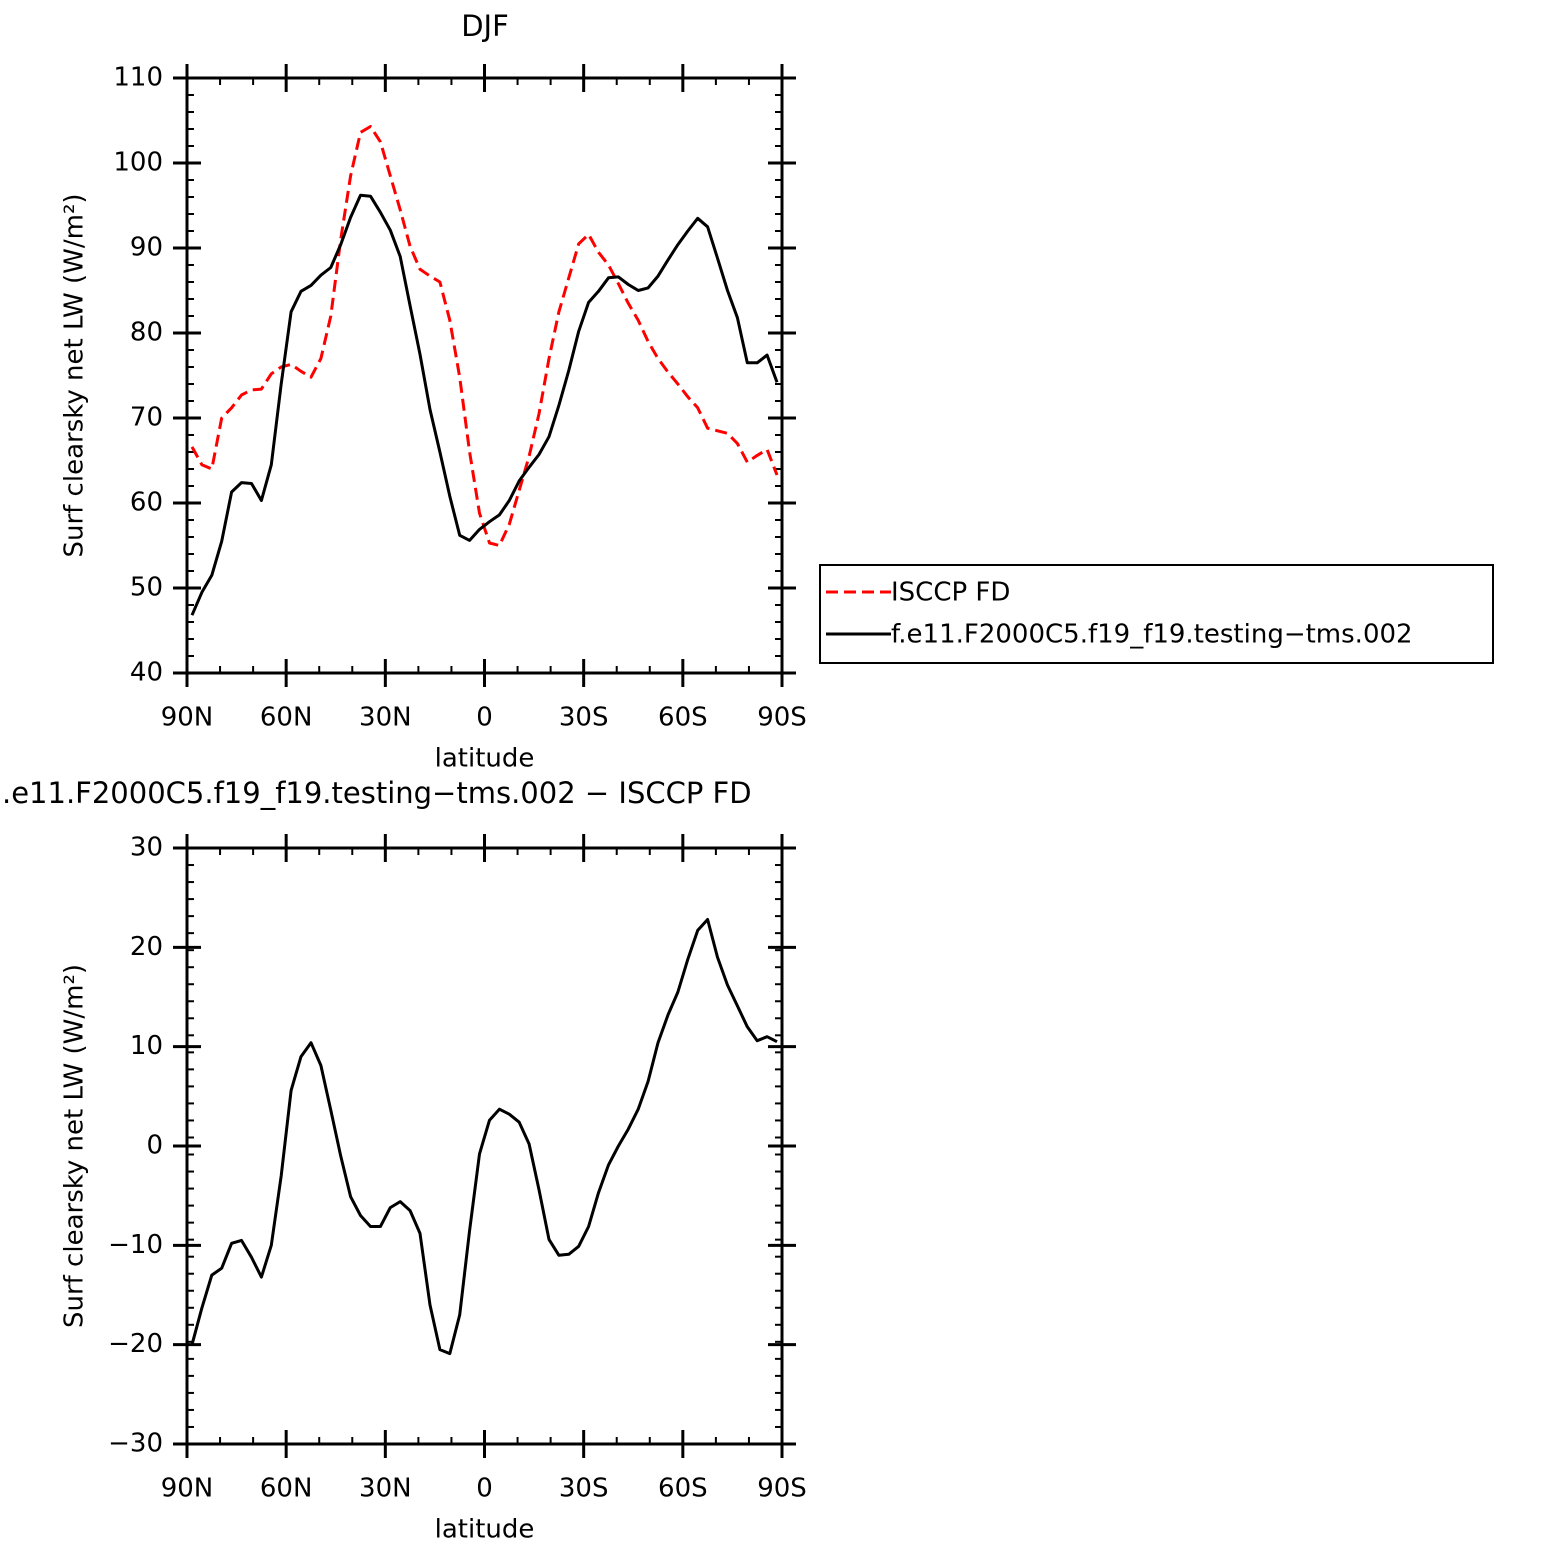 The width and height of the screenshot is (1552, 1553). Describe the element at coordinates (146, 848) in the screenshot. I see `y-tick-label: 30` at that location.